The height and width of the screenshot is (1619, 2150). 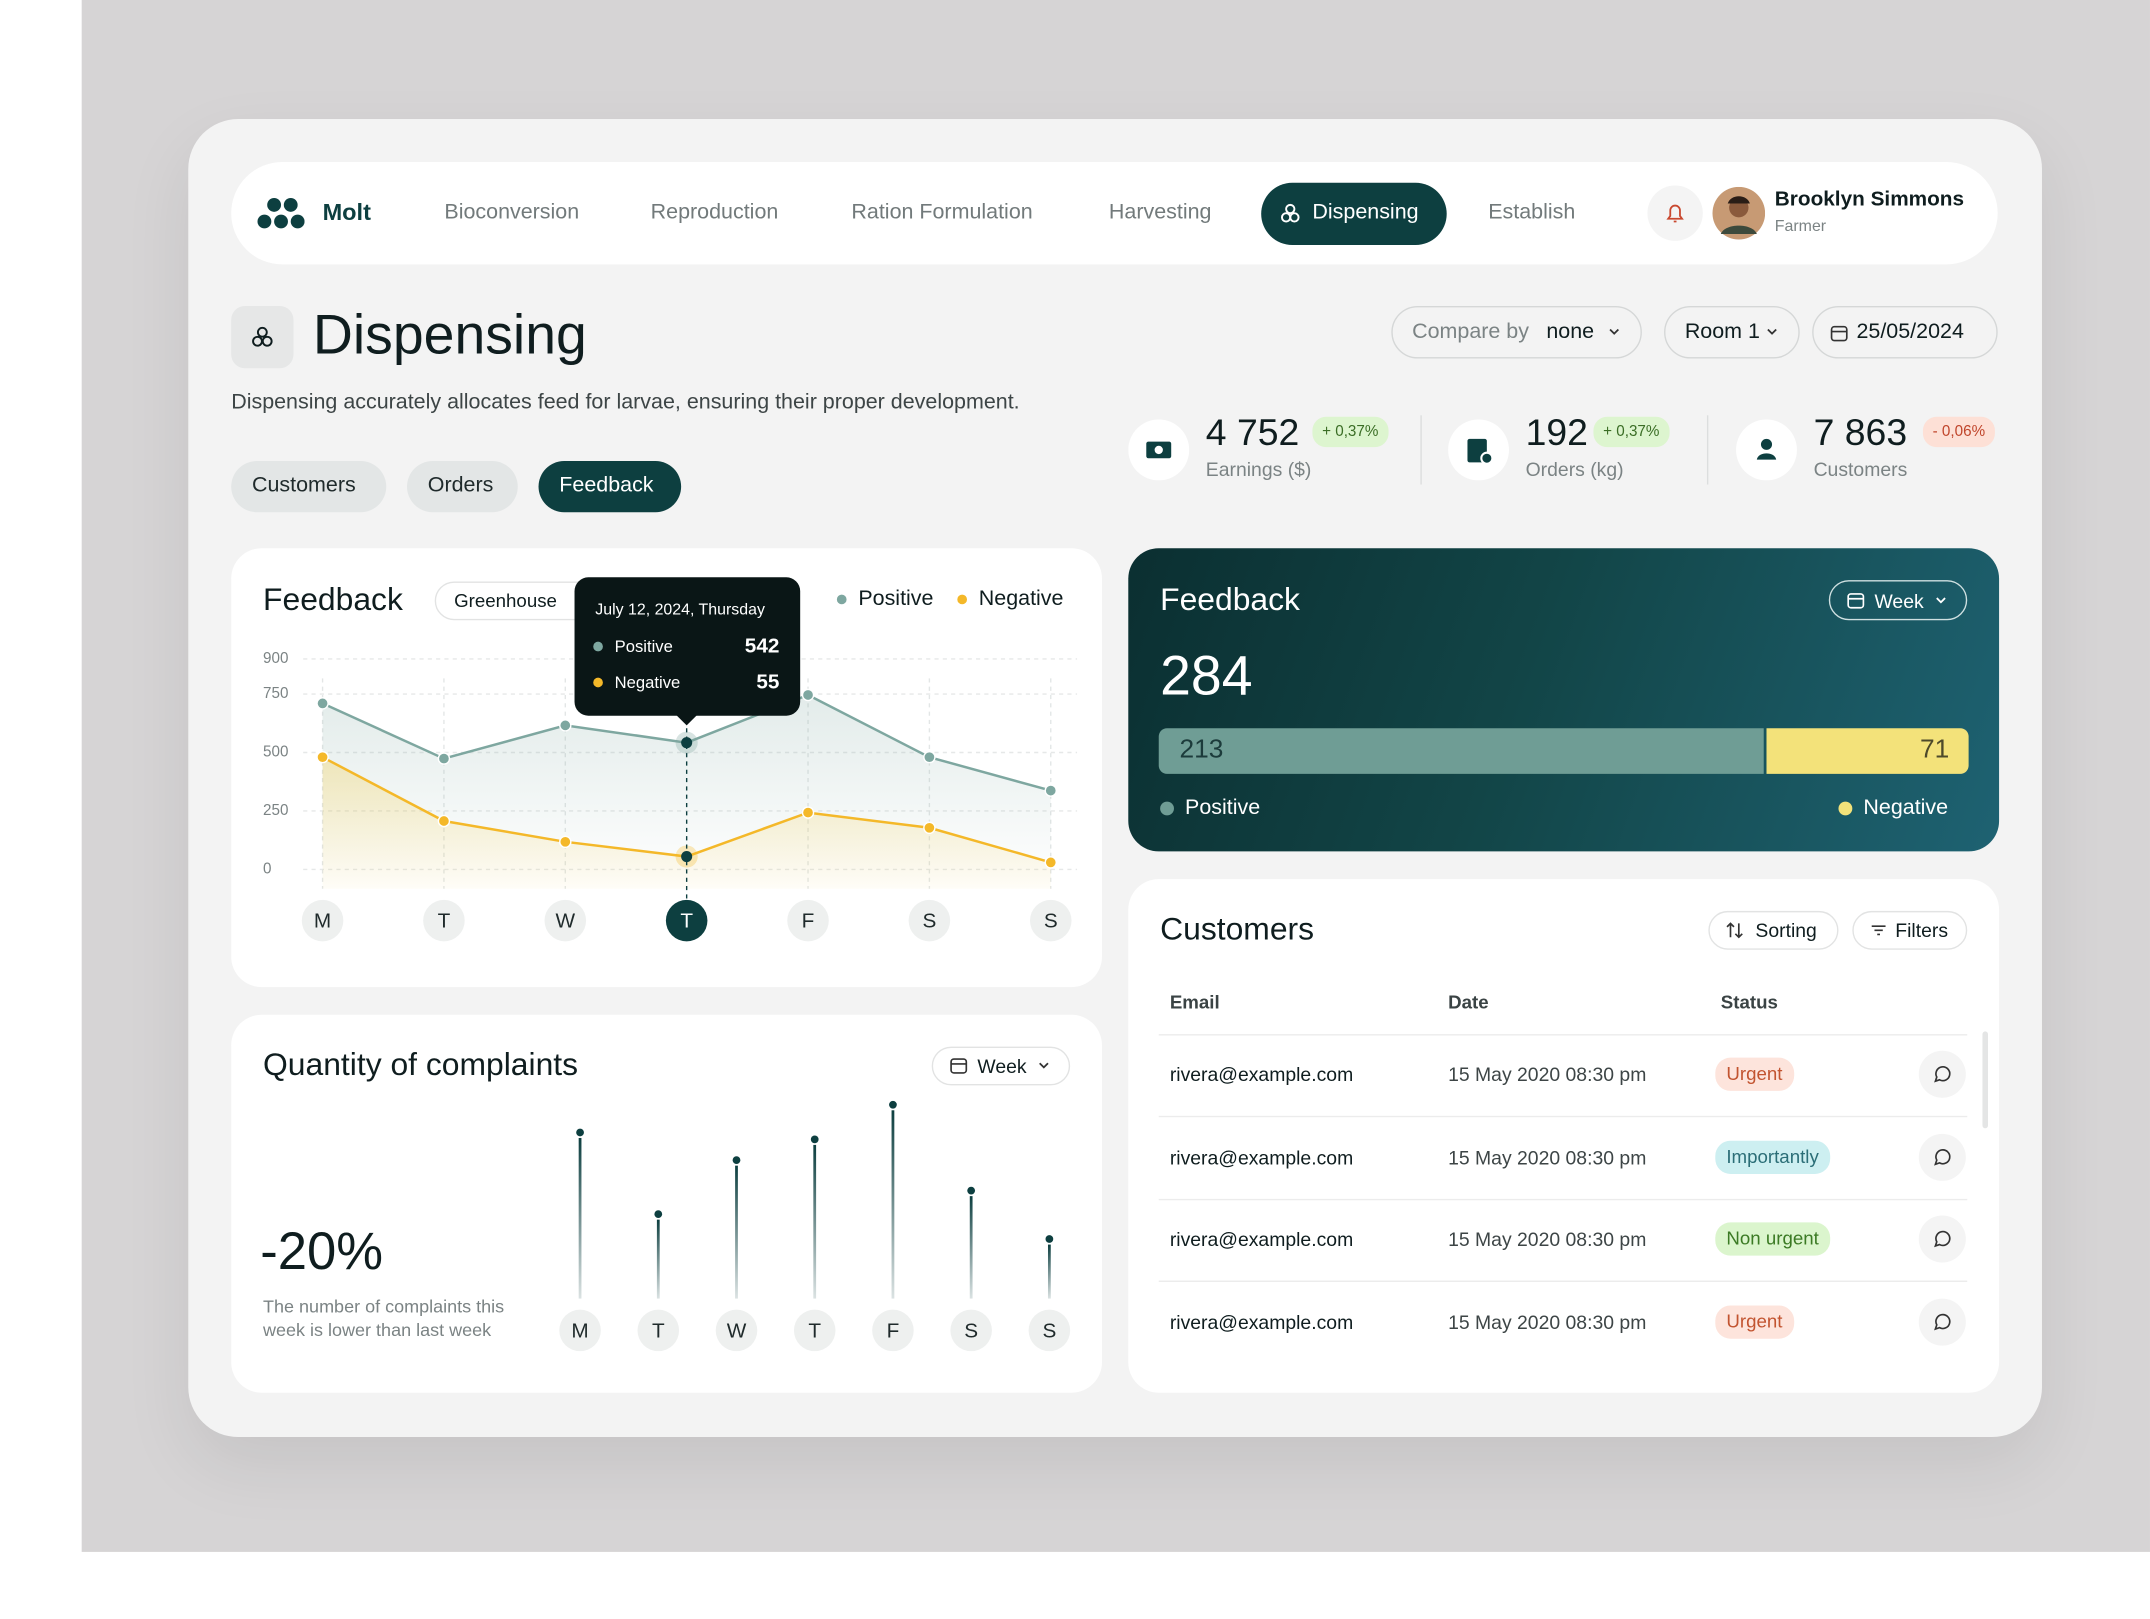 I want to click on compare-value: none, so click(x=1570, y=331).